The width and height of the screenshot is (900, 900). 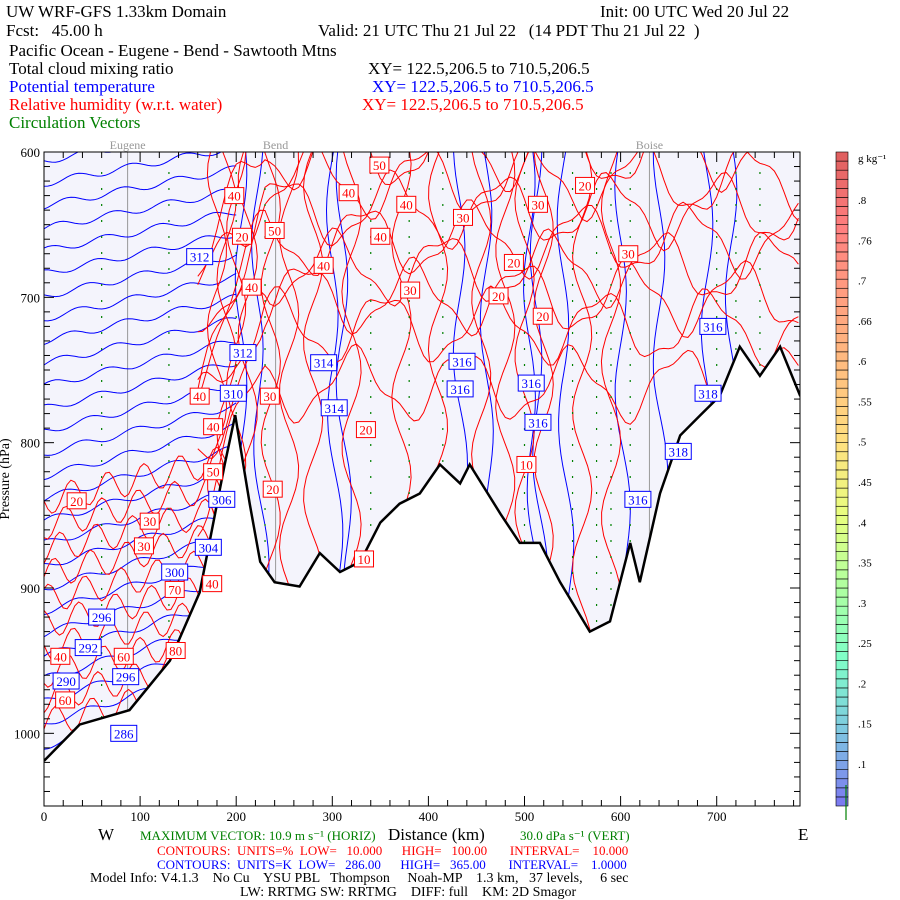 What do you see at coordinates (124, 733) in the screenshot?
I see `theta-label: 286` at bounding box center [124, 733].